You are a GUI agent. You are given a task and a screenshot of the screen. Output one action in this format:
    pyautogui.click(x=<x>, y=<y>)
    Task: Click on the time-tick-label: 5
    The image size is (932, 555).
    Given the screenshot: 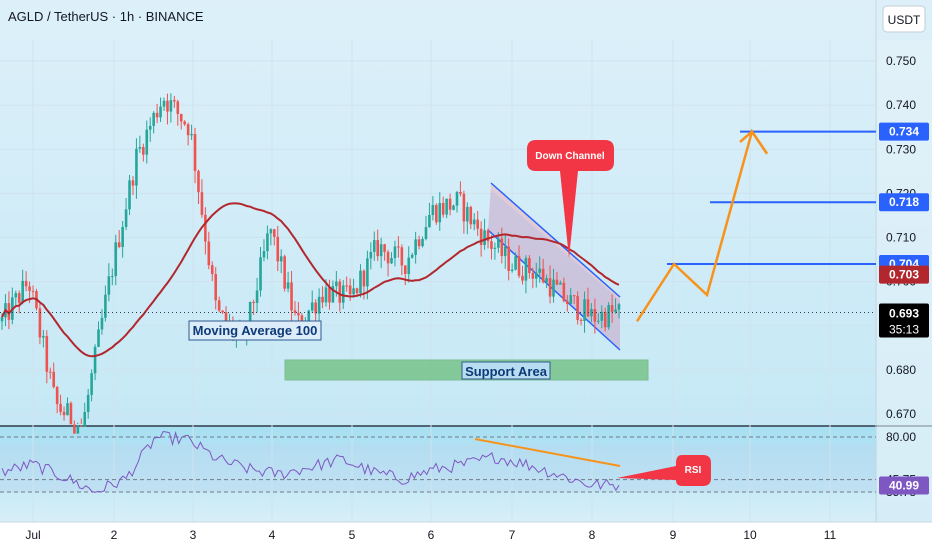 What is the action you would take?
    pyautogui.click(x=352, y=535)
    